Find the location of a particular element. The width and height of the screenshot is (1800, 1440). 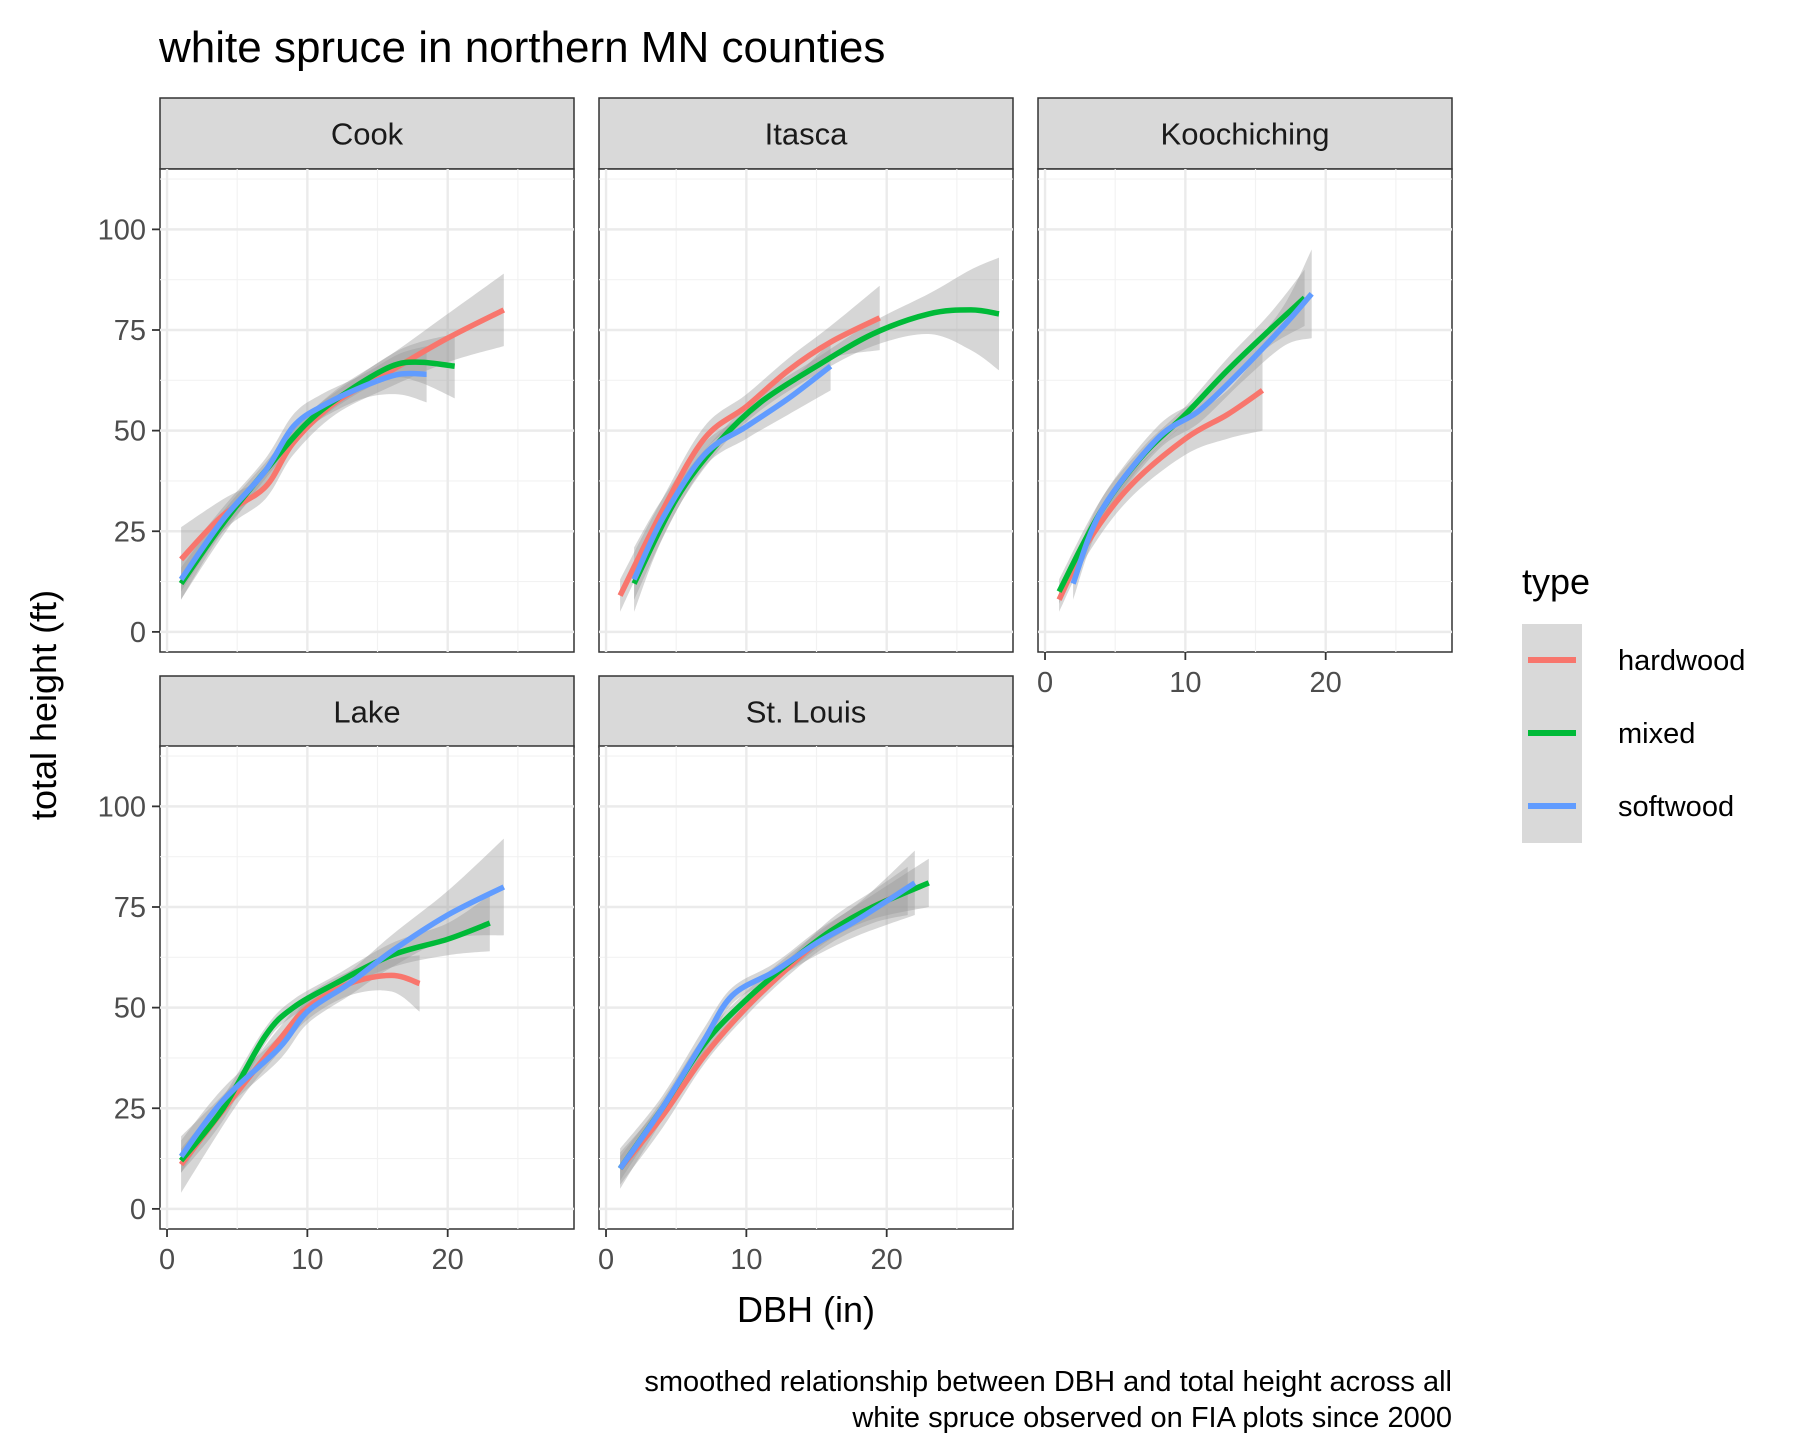

facet-strip-label: Itasca is located at coordinates (806, 134).